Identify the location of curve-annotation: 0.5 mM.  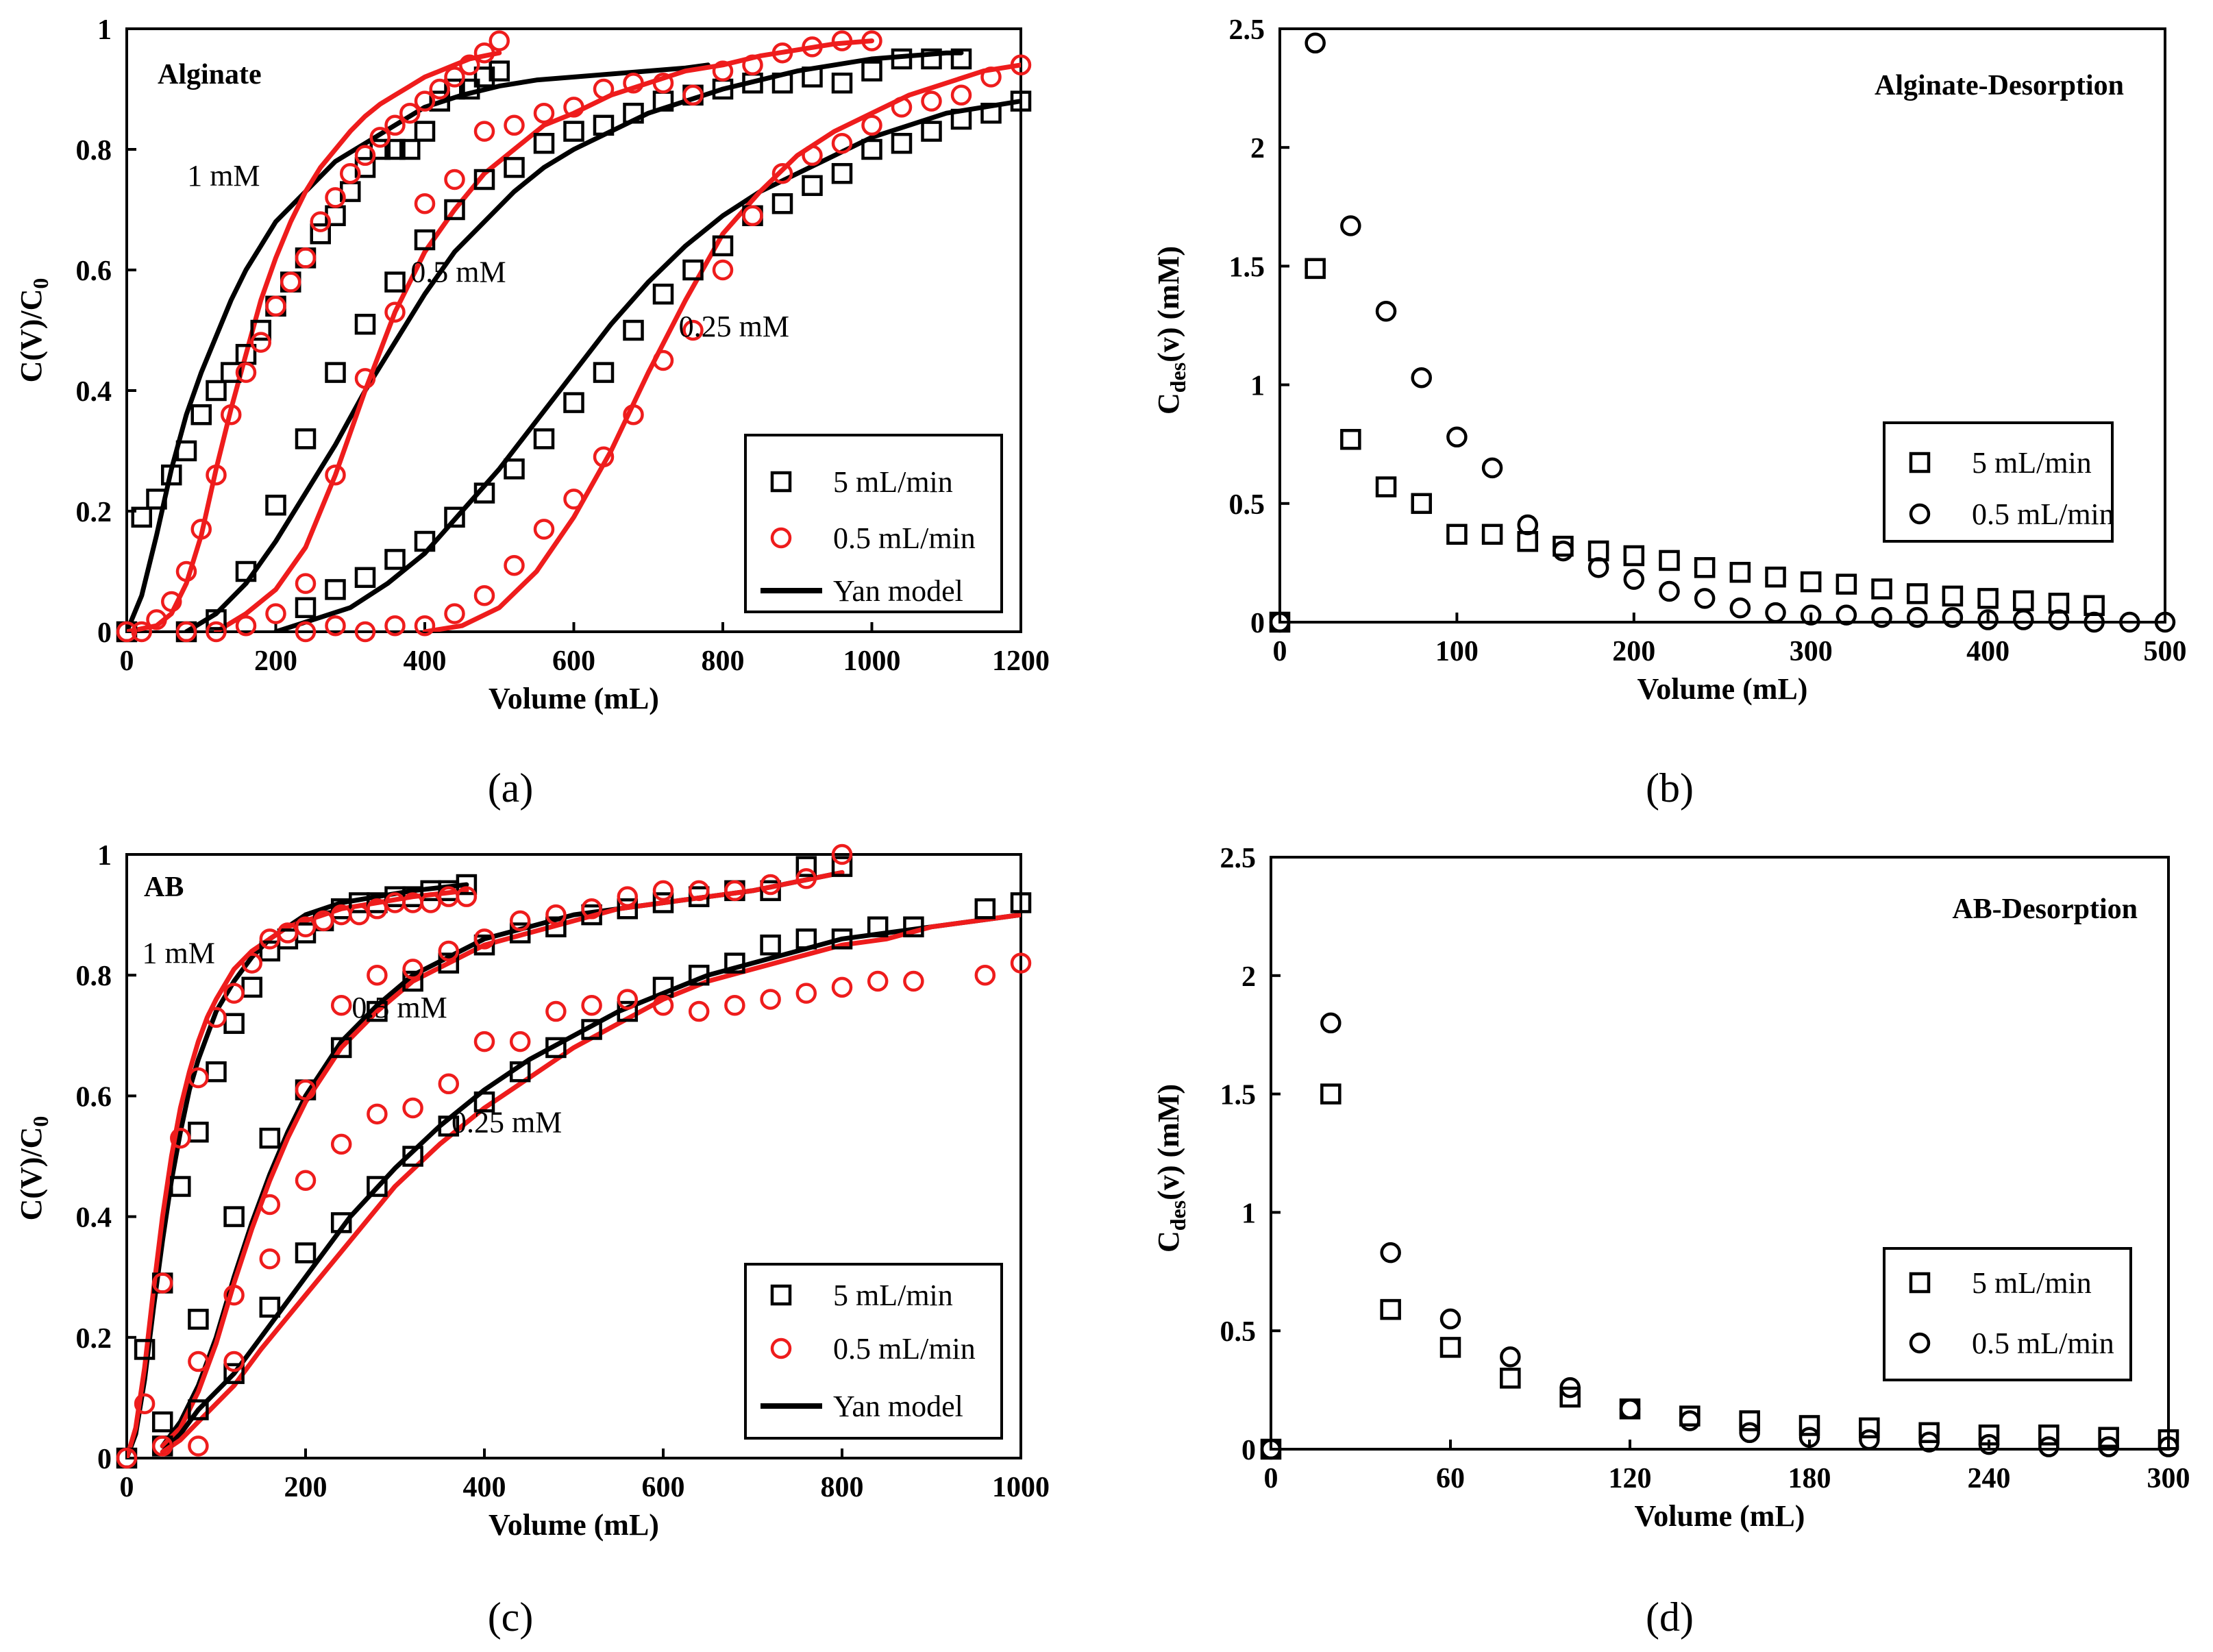
(399, 1007).